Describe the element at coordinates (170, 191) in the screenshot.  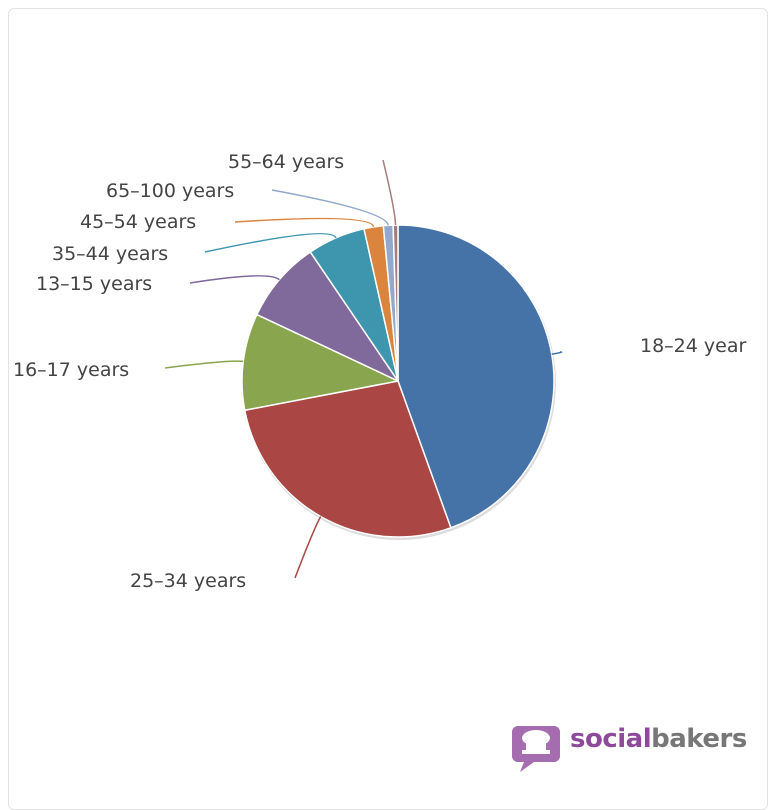
I see `slice-label: 65–100 years` at that location.